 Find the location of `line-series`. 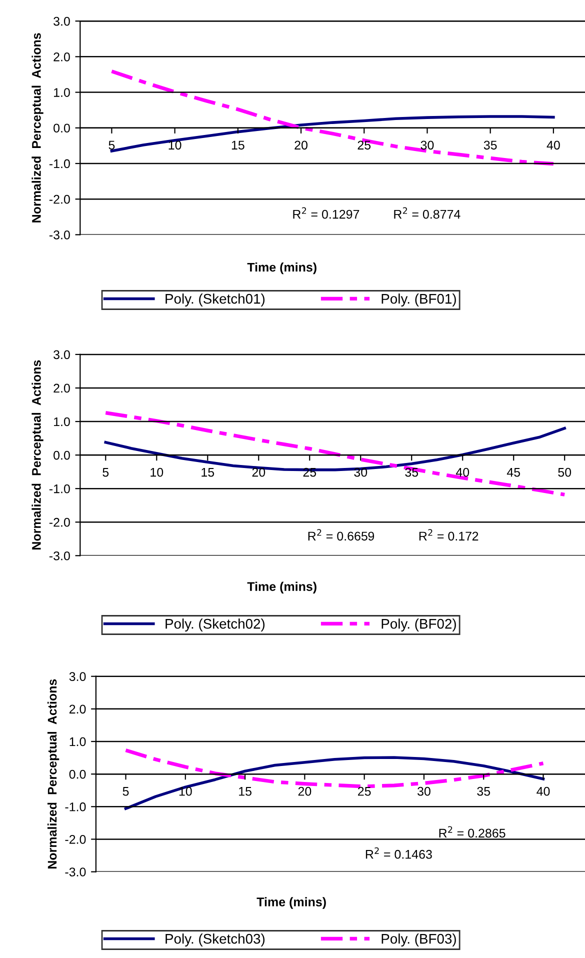

line-series is located at coordinates (335, 768).